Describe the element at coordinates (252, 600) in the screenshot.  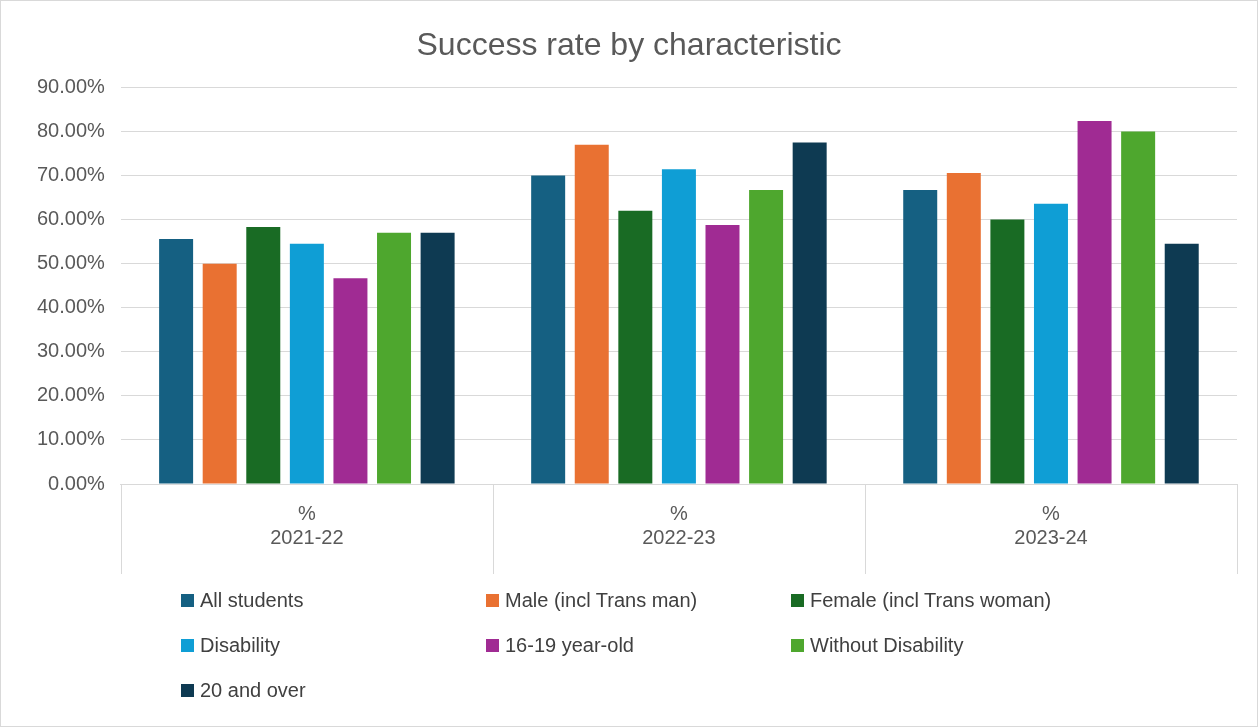
I see `legend-label: All students` at that location.